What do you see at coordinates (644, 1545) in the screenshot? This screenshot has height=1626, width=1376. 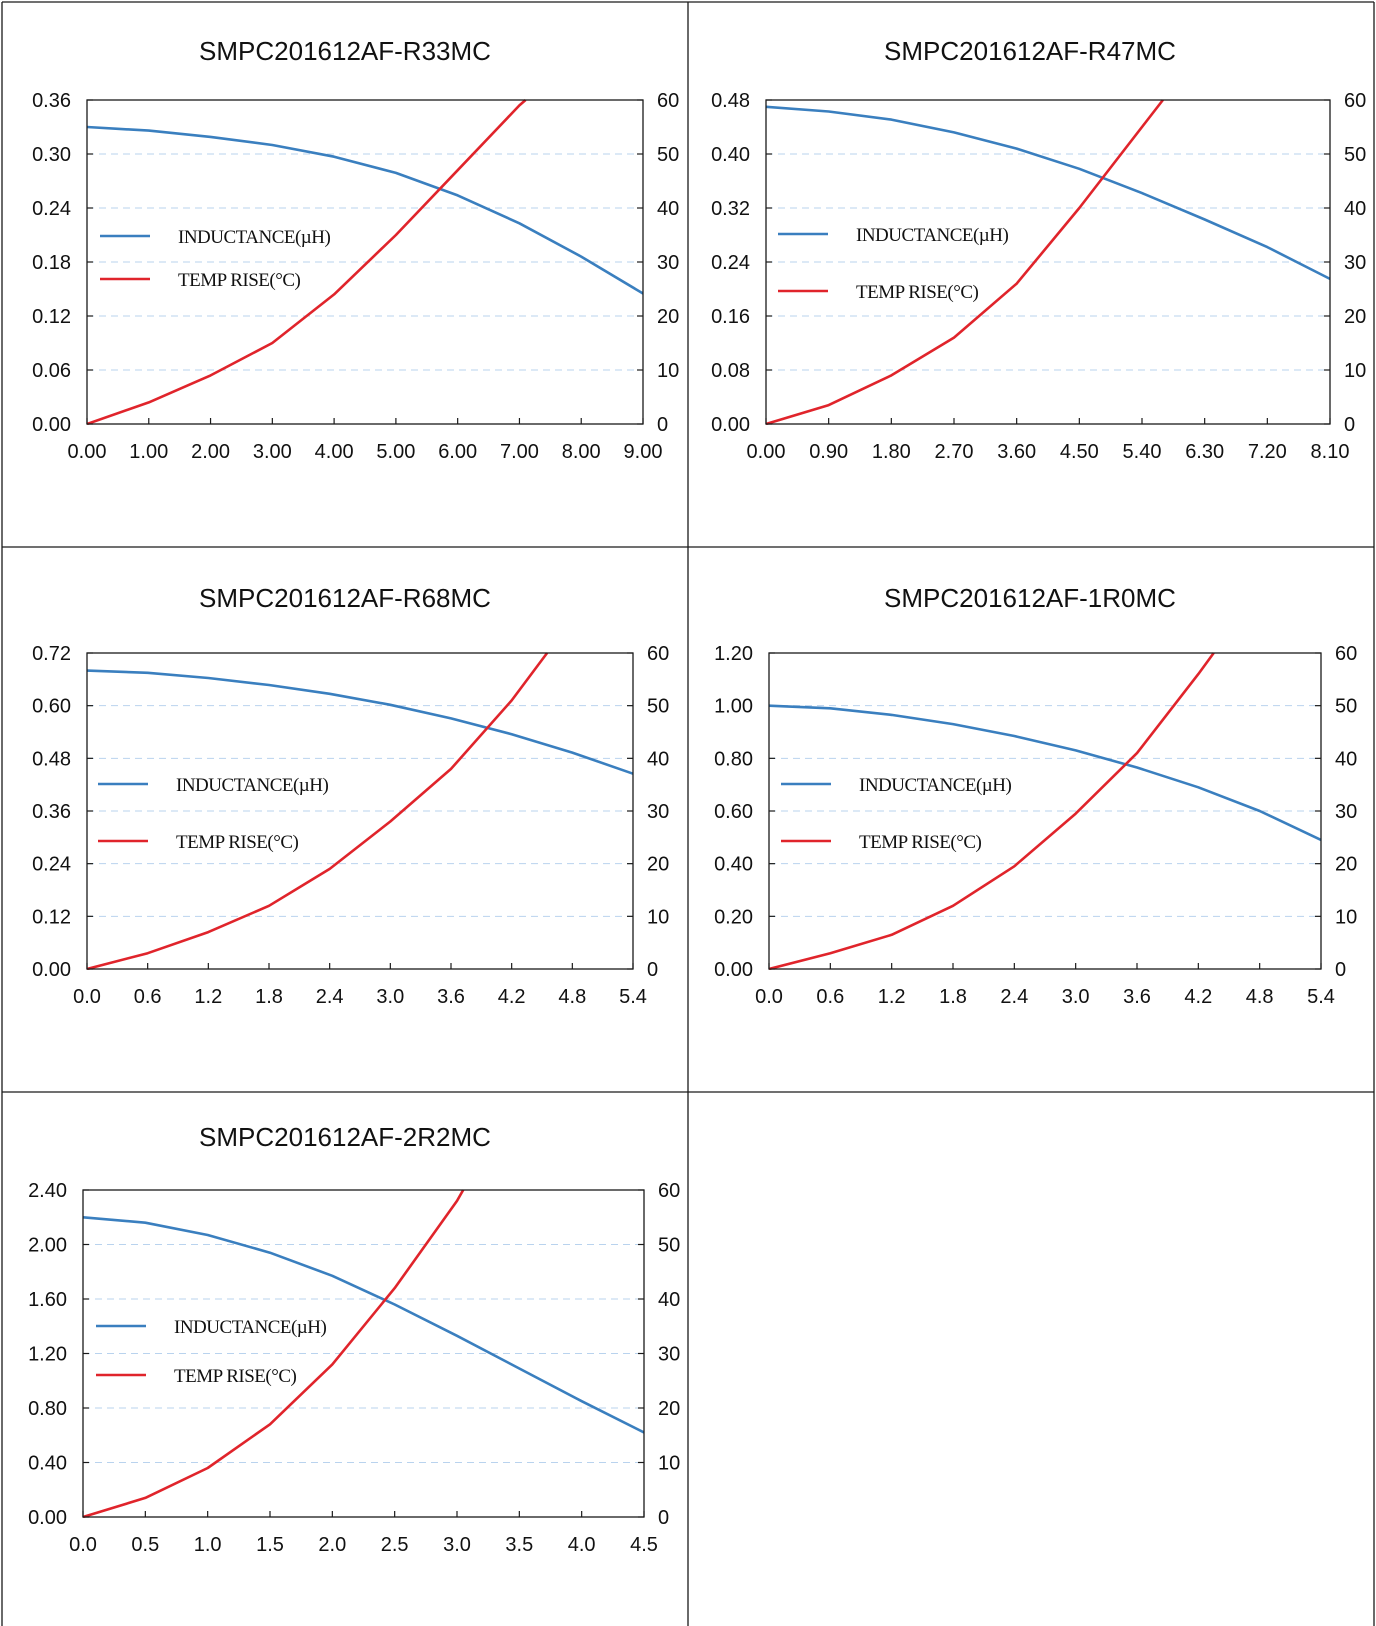 I see `x-tick-label: 4.5` at bounding box center [644, 1545].